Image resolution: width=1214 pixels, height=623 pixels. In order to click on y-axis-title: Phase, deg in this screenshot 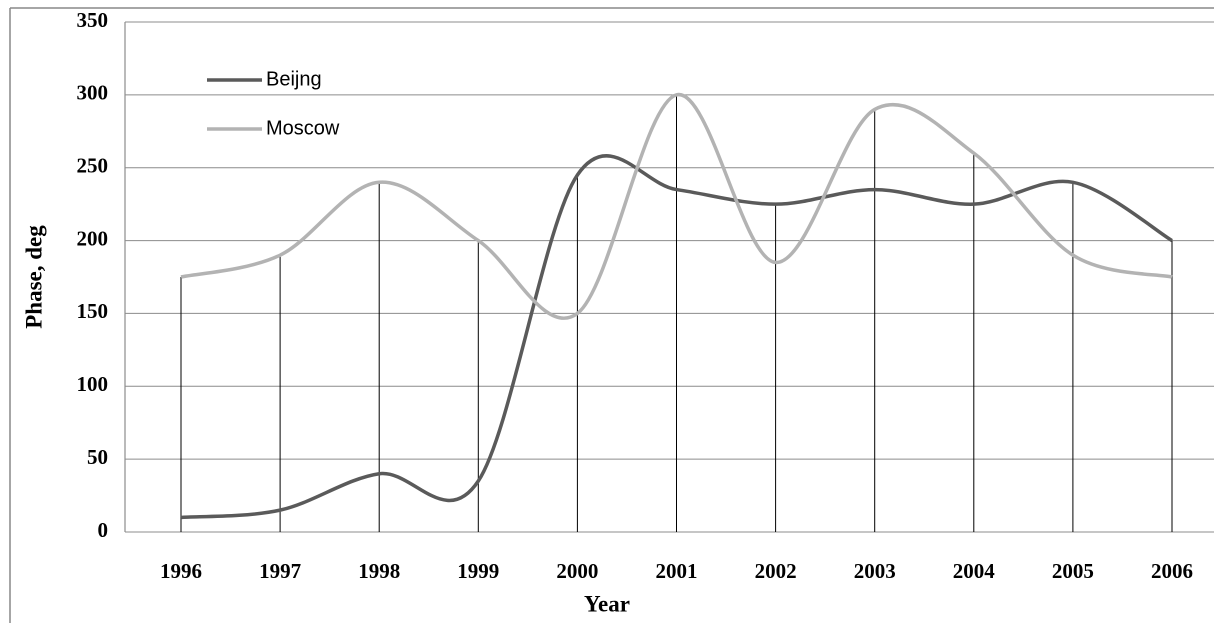, I will do `click(33, 277)`.